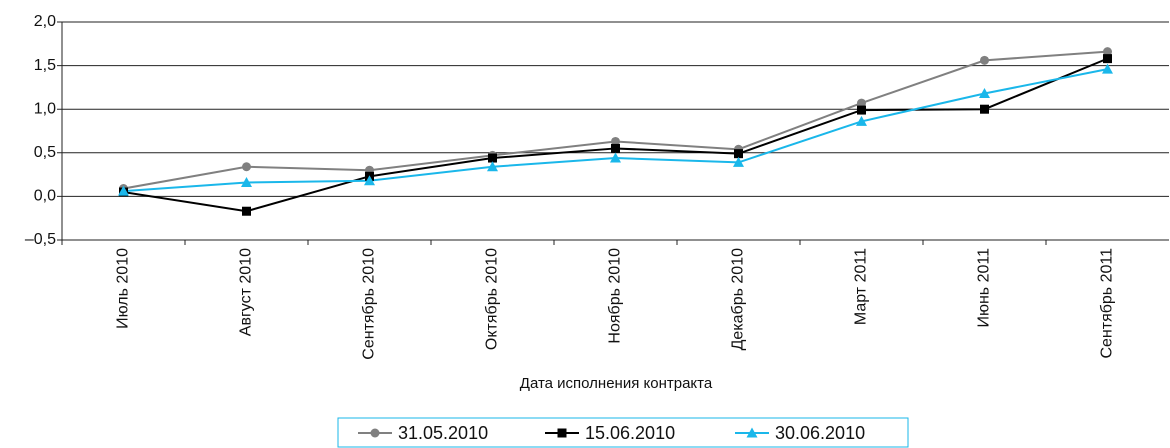 Image resolution: width=1170 pixels, height=448 pixels. I want to click on y-tick-label: 1,5, so click(45, 65).